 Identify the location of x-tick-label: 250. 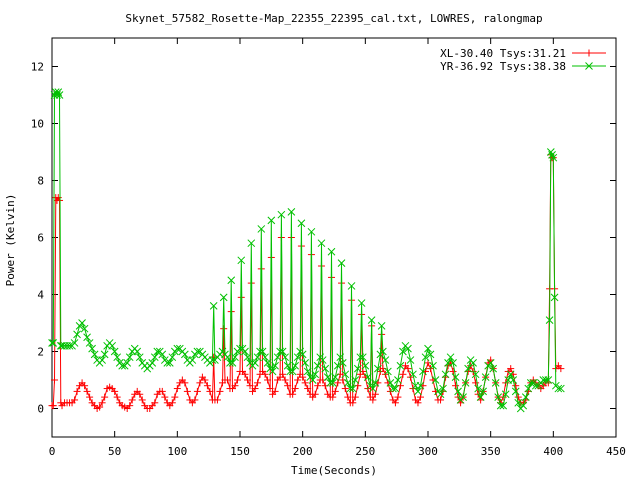
(365, 451).